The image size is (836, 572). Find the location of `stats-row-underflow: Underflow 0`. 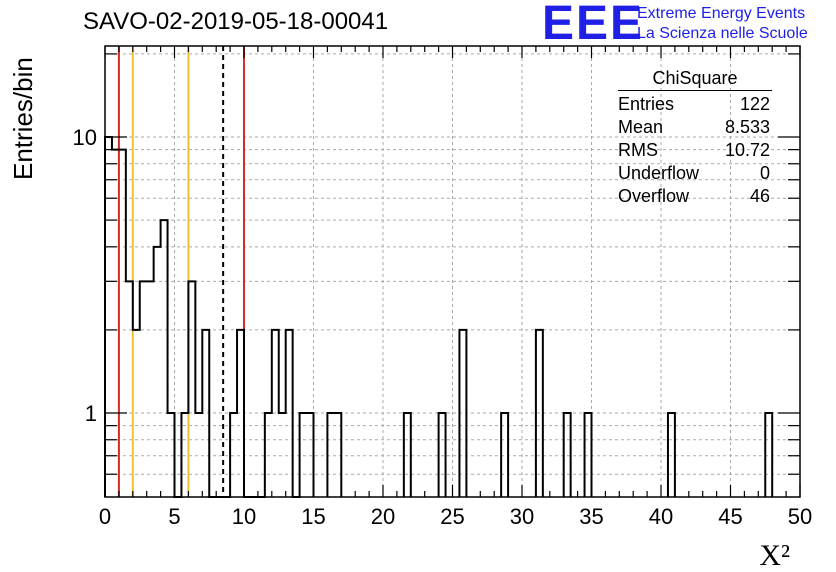

stats-row-underflow: Underflow 0 is located at coordinates (693, 173).